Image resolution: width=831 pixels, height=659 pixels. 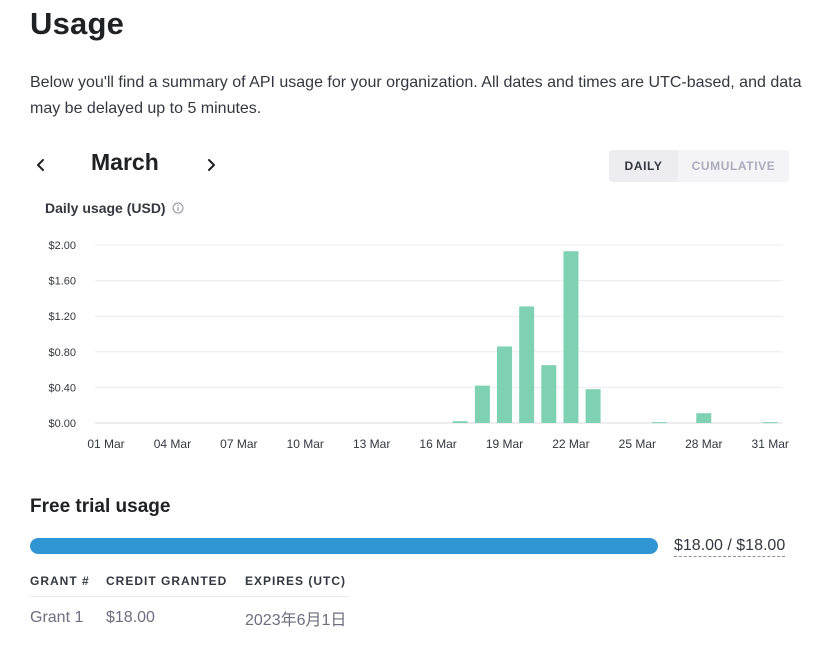 What do you see at coordinates (296, 620) in the screenshot?
I see `expires-cell: 2023年6月1日` at bounding box center [296, 620].